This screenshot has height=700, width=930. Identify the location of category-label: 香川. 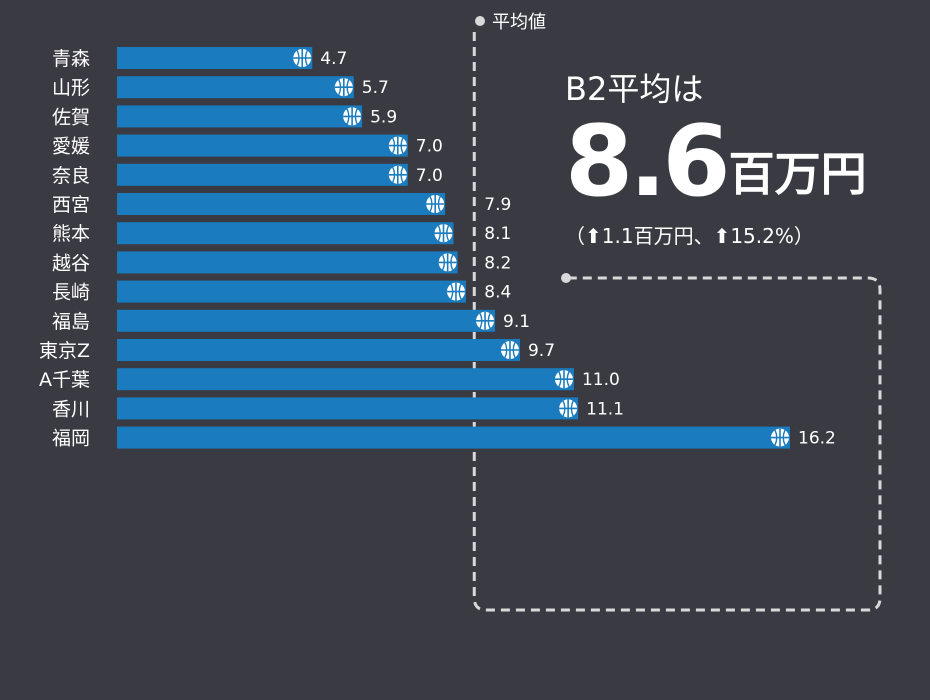
(71, 409).